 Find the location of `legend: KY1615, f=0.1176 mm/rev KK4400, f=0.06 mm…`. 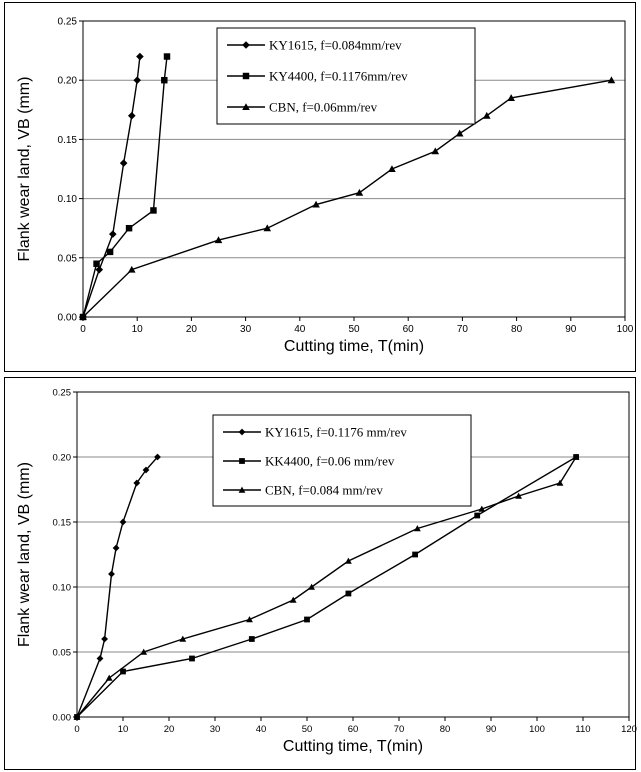

legend: KY1615, f=0.1176 mm/rev KK4400, f=0.06 mm… is located at coordinates (342, 460).